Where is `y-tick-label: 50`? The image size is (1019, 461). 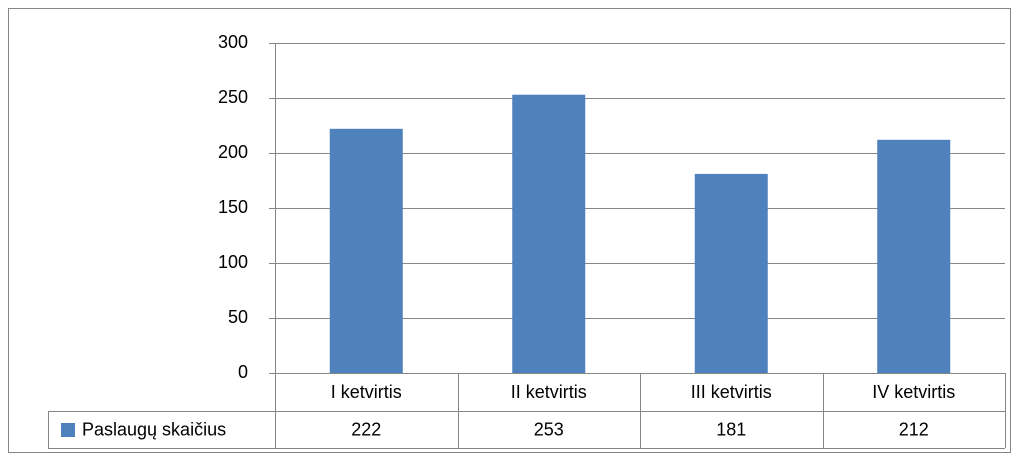 y-tick-label: 50 is located at coordinates (238, 317).